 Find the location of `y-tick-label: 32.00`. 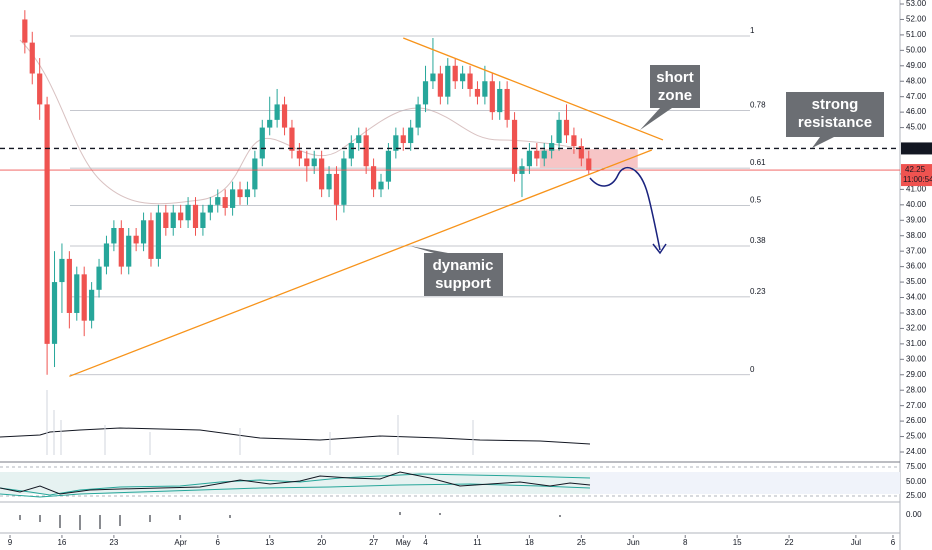

y-tick-label: 32.00 is located at coordinates (916, 328).